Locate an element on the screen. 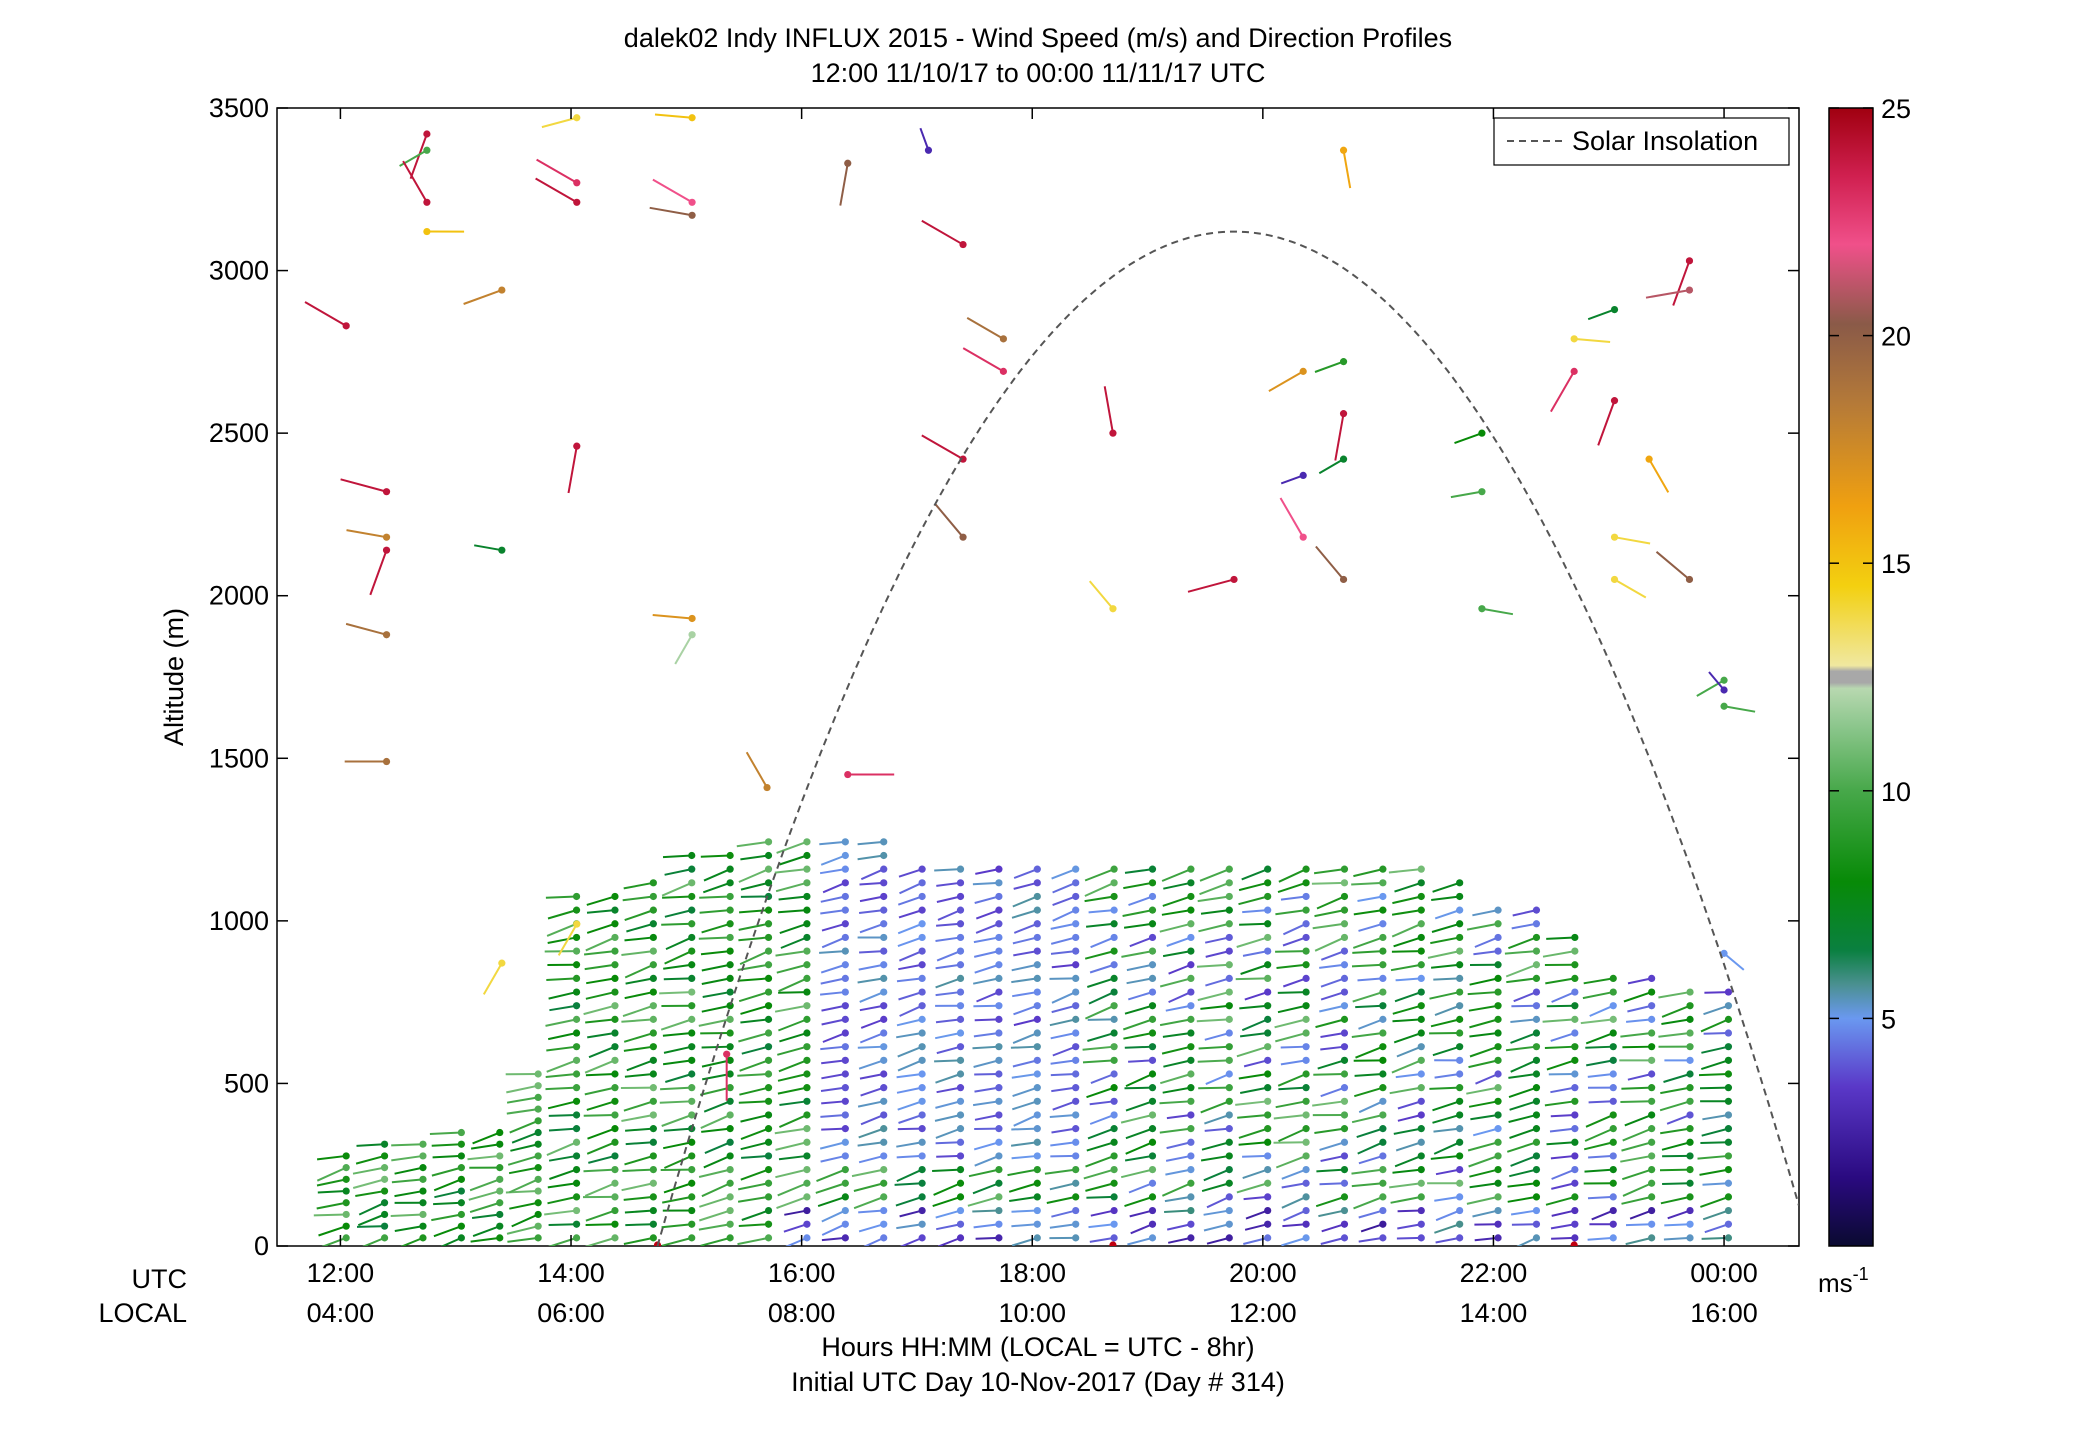 Image resolution: width=2098 pixels, height=1430 pixels. colorbar-gradient is located at coordinates (1851, 677).